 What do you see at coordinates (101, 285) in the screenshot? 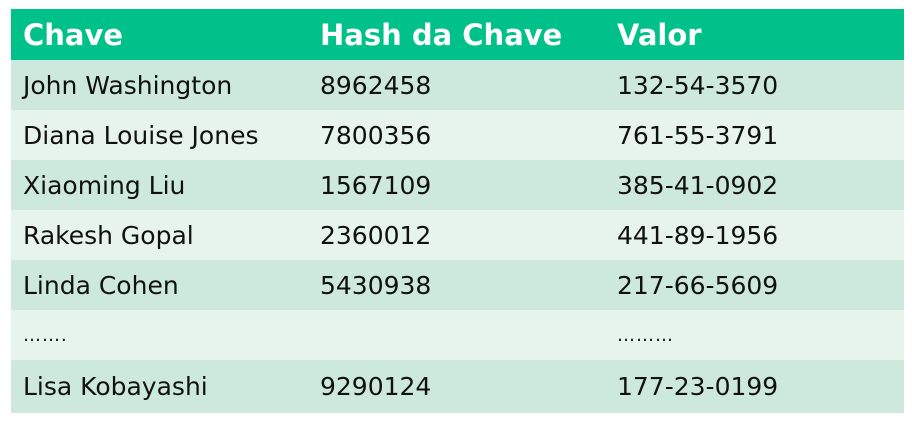
I see `cell-chave: Linda Cohen` at bounding box center [101, 285].